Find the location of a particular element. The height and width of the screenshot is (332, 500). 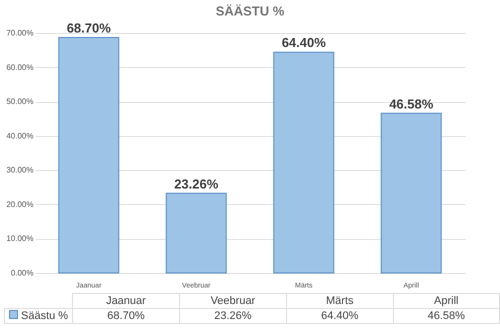

y-tick-label: 70.00% is located at coordinates (20, 33).